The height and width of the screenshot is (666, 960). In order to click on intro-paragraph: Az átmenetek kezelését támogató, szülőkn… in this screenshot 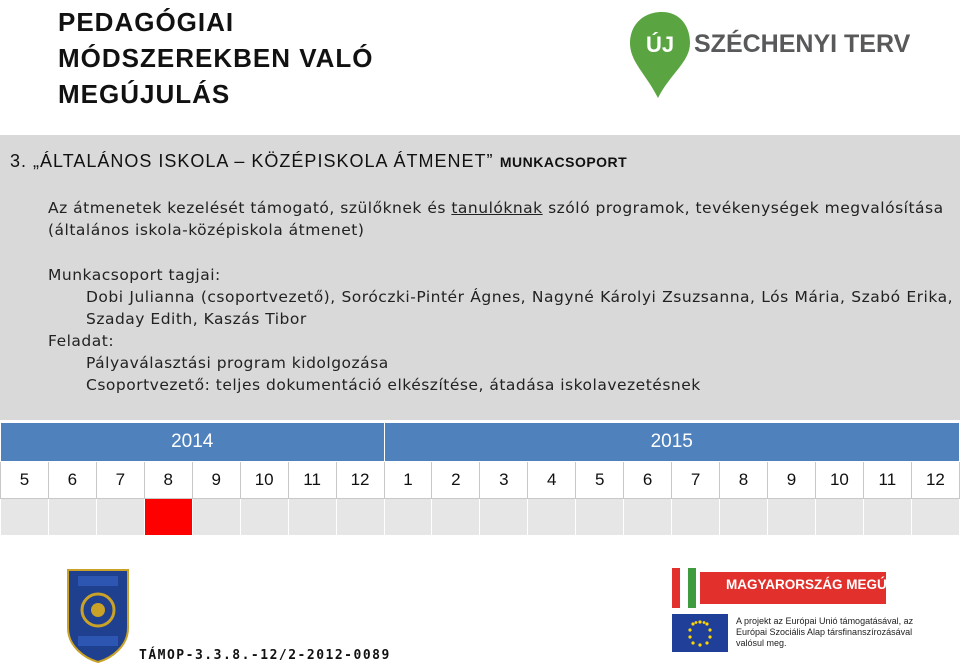, I will do `click(500, 219)`.